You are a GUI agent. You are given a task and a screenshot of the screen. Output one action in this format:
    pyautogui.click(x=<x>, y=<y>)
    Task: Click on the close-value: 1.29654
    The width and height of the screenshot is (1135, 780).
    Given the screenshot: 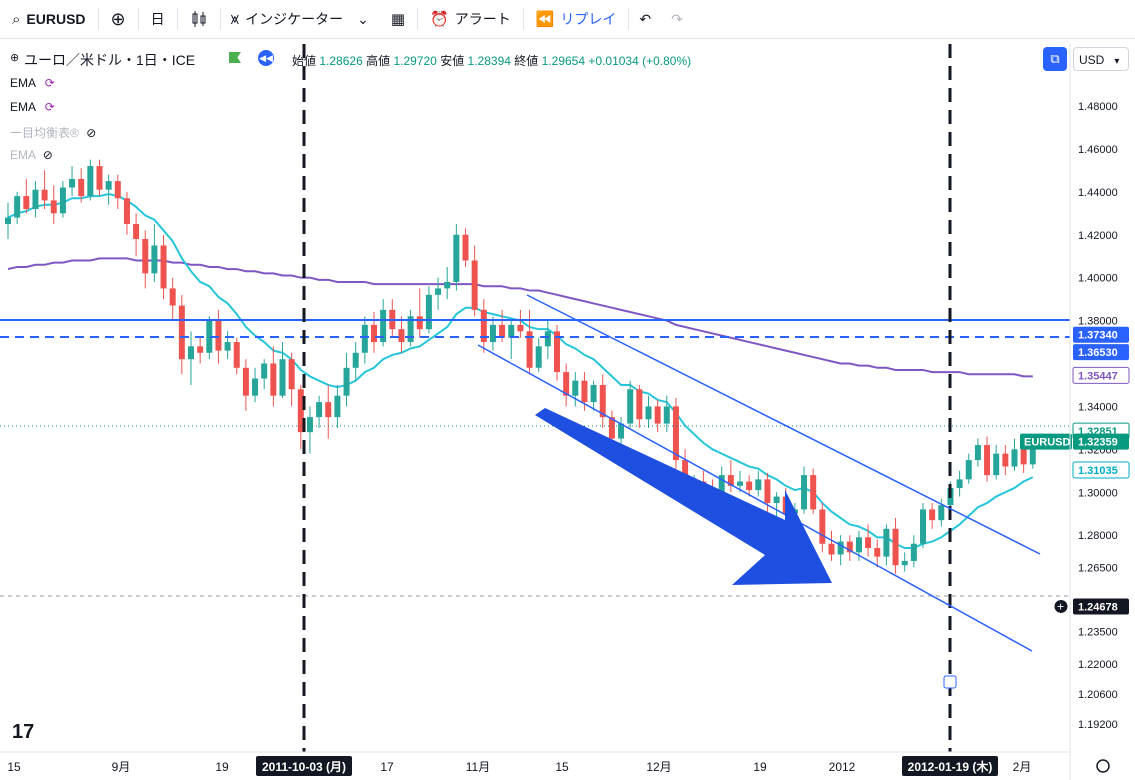 What is the action you would take?
    pyautogui.click(x=563, y=61)
    